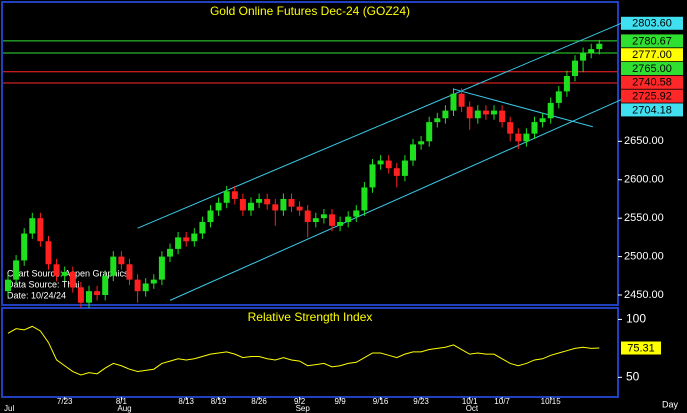 The image size is (687, 413). Describe the element at coordinates (341, 401) in the screenshot. I see `x-tick-label: 9/9` at that location.